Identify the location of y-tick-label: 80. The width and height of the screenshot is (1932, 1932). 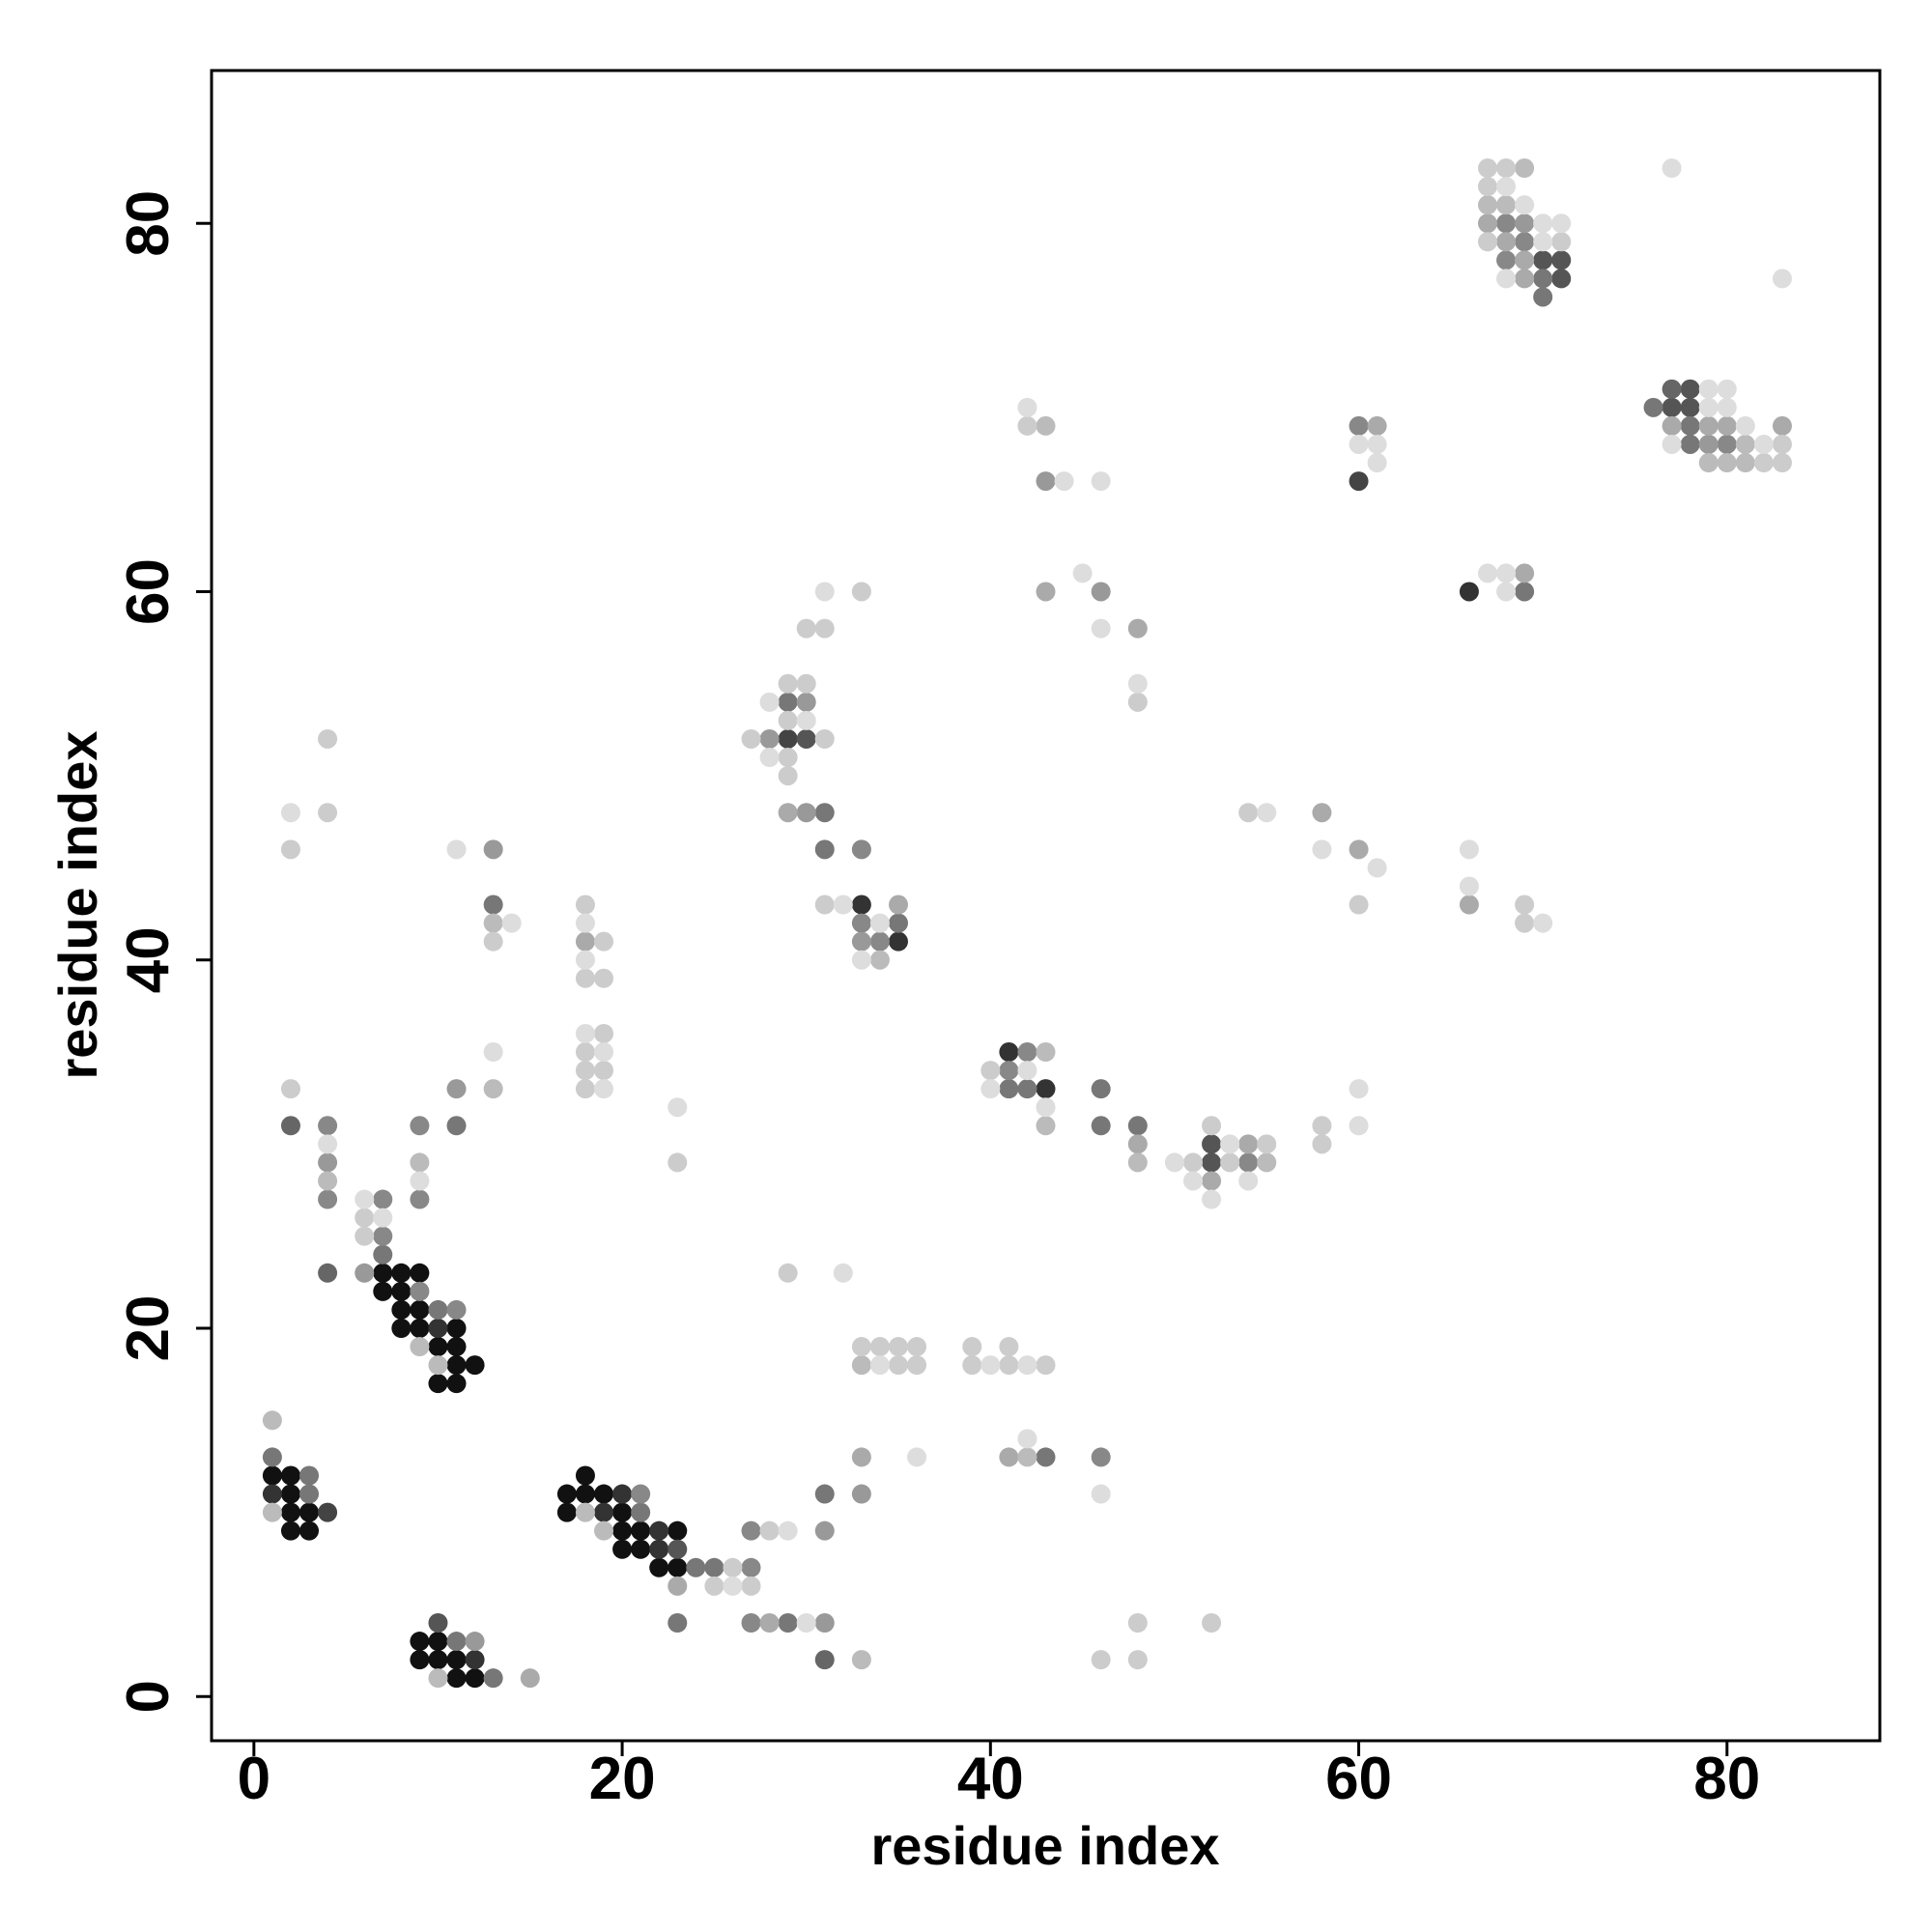
(148, 223).